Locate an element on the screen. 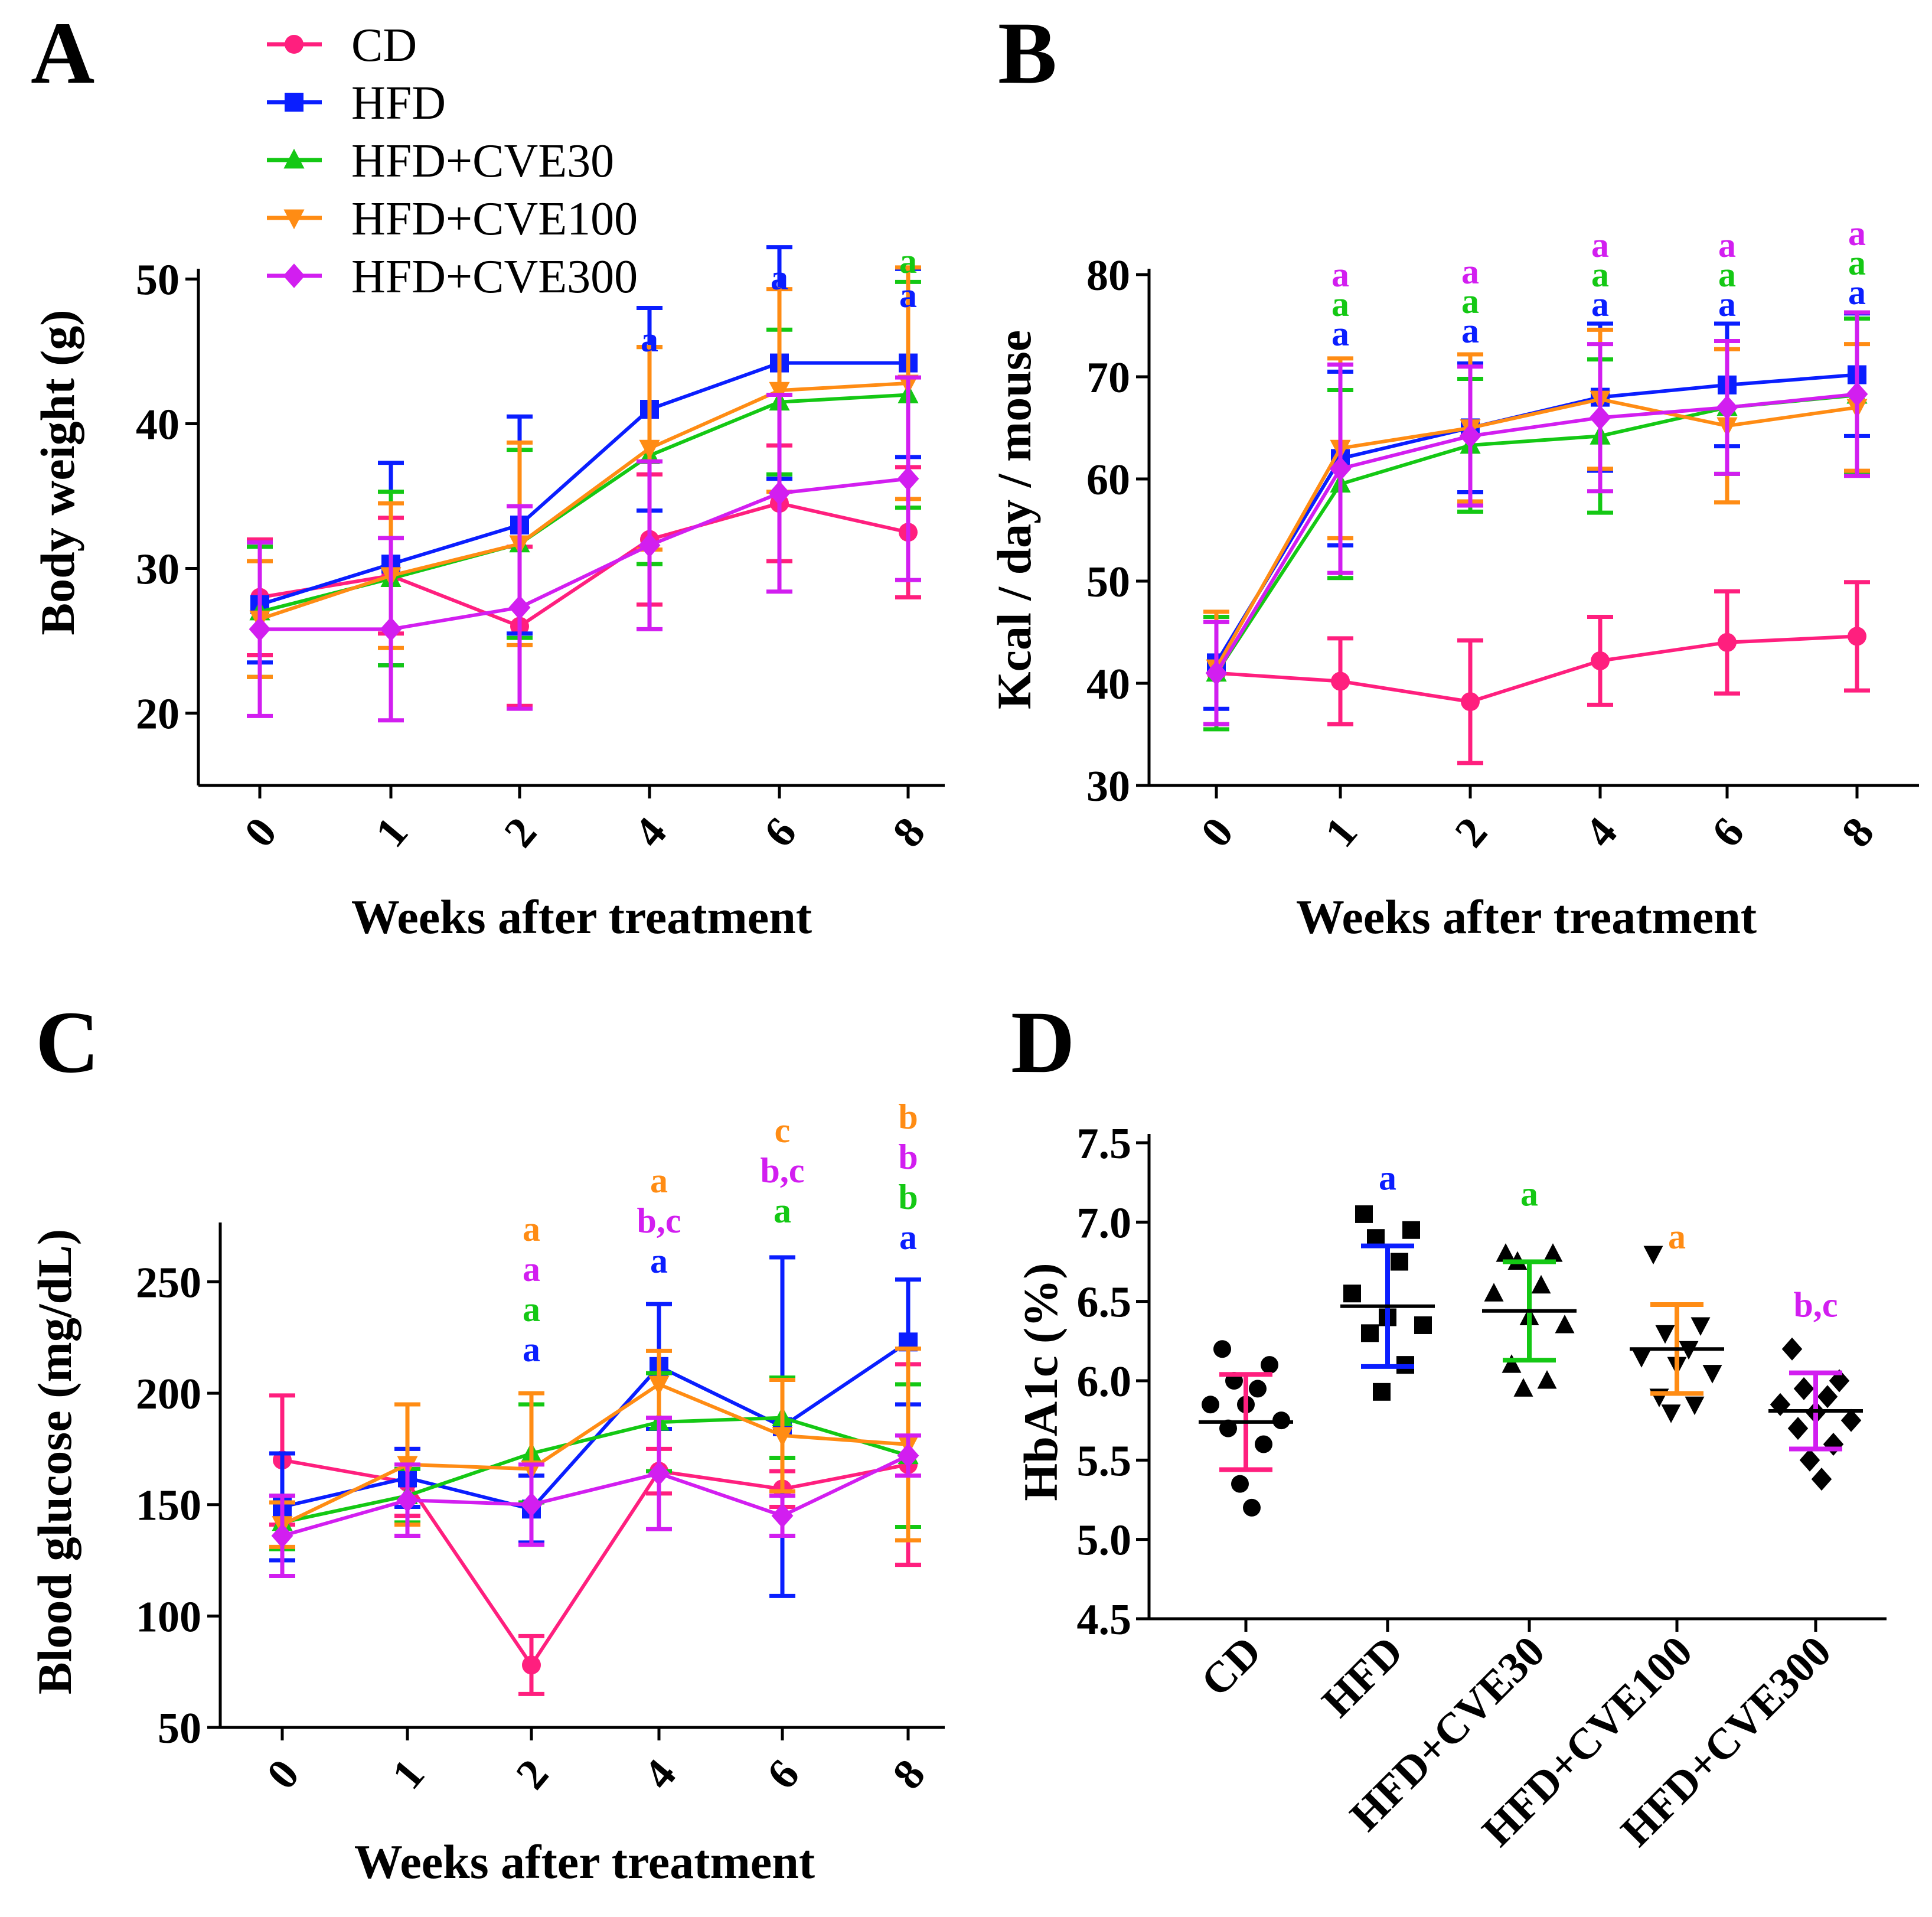 The height and width of the screenshot is (1917, 1932). y-axis-title: Blood glucose (mg/dL) is located at coordinates (54, 1462).